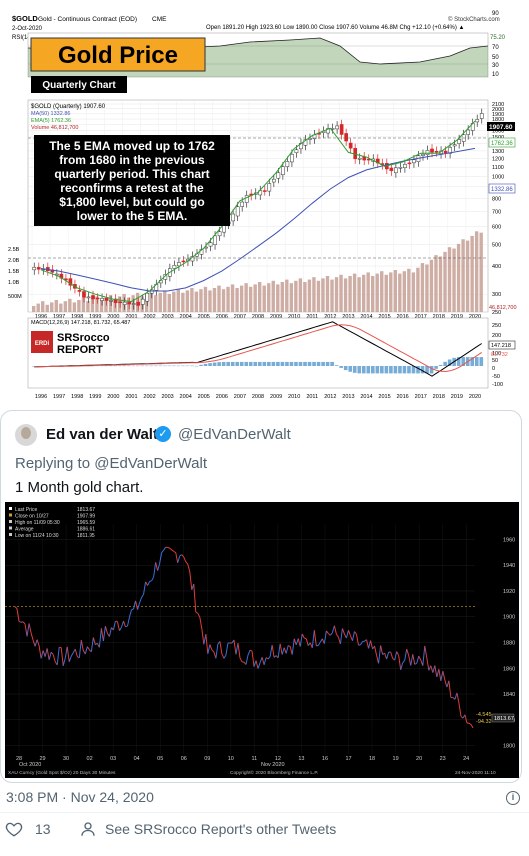  Describe the element at coordinates (495, 14) in the screenshot. I see `rsi-tick-90: 90` at that location.